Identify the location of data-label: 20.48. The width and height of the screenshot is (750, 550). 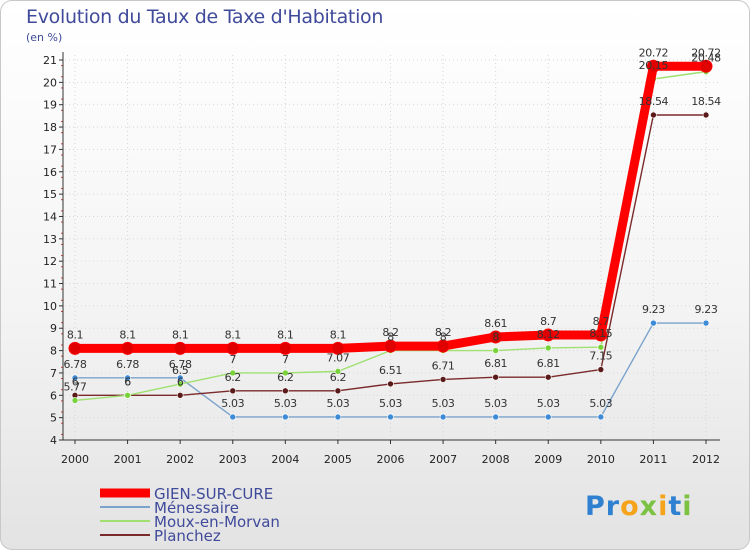
(706, 58).